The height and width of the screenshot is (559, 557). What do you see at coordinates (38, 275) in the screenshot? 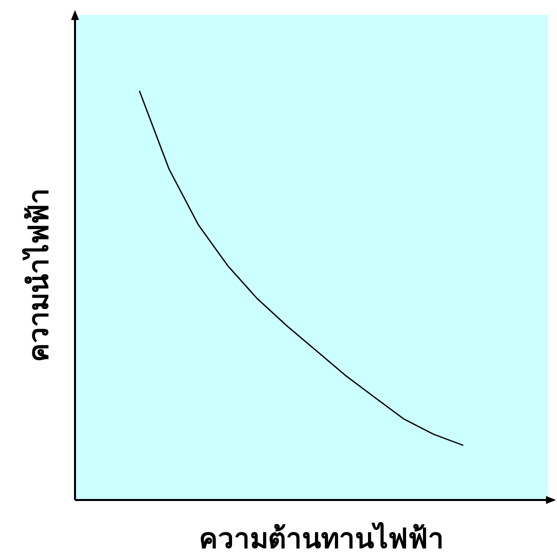
I see `y-axis-title: ความนำไฟฟ้า` at bounding box center [38, 275].